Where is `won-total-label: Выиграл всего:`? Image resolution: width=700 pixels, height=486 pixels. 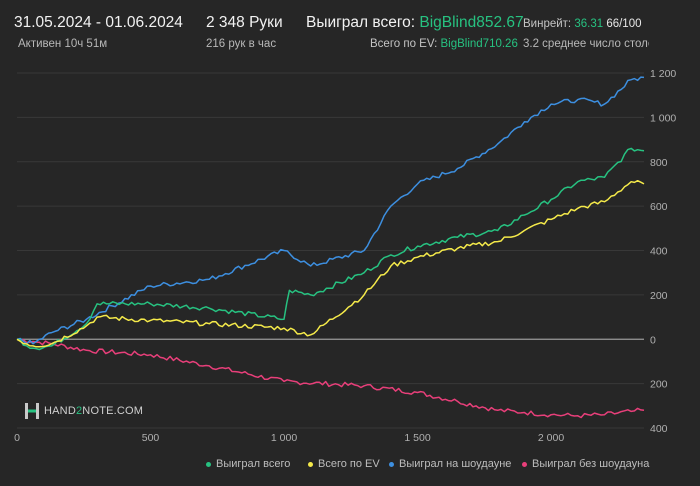
won-total-label: Выиграл всего: is located at coordinates (361, 22).